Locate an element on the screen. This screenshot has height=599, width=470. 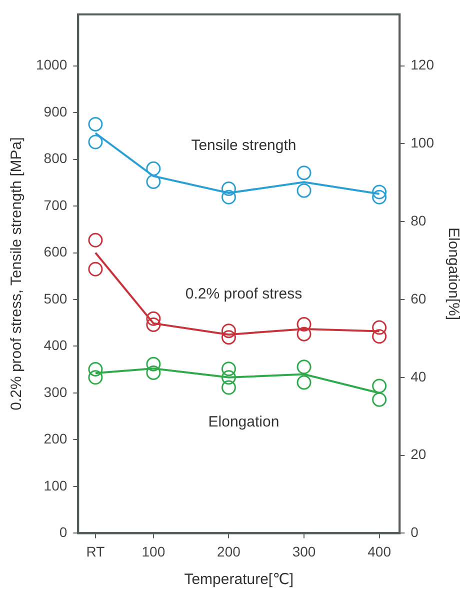
y-tick-label: 100 is located at coordinates (56, 485).